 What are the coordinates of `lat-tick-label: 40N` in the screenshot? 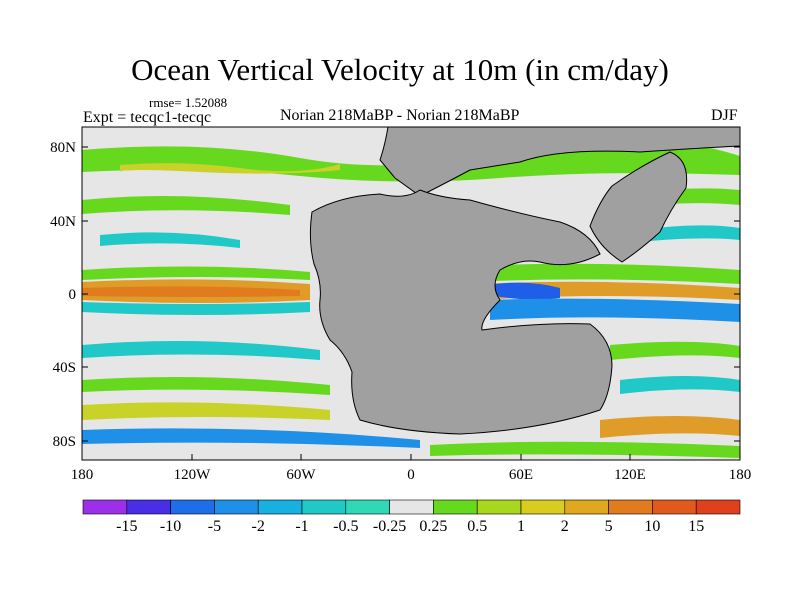 It's located at (63, 222).